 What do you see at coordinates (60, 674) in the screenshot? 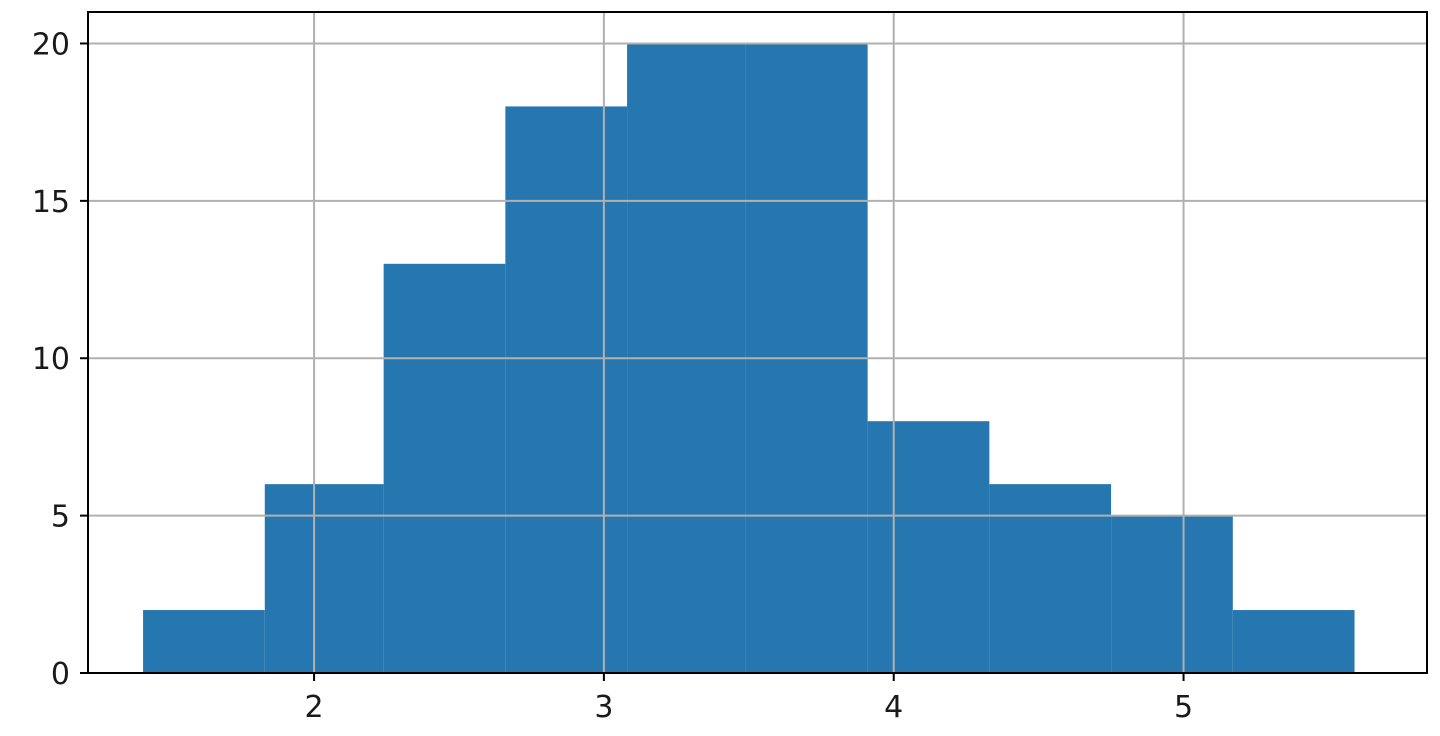
I see `y-tick-label: 0` at bounding box center [60, 674].